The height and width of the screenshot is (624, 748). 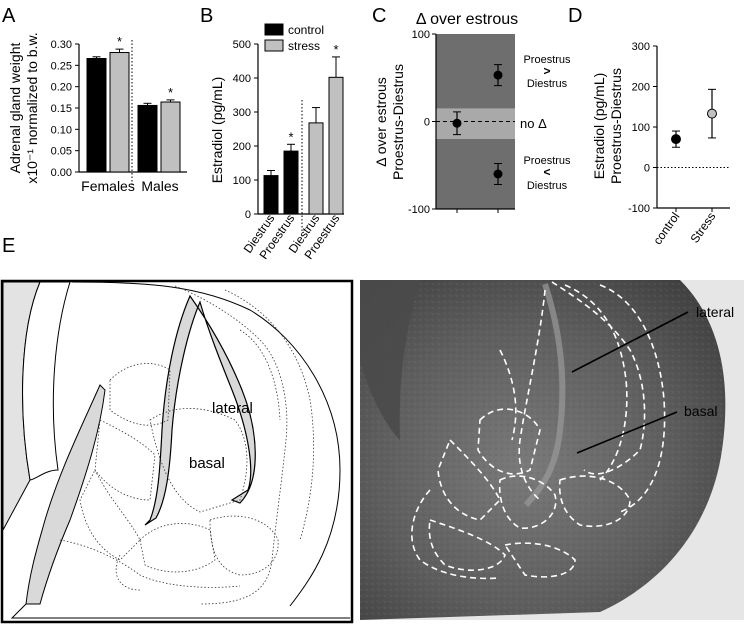 What do you see at coordinates (242, 147) in the screenshot?
I see `b-y-tick-label: 200` at bounding box center [242, 147].